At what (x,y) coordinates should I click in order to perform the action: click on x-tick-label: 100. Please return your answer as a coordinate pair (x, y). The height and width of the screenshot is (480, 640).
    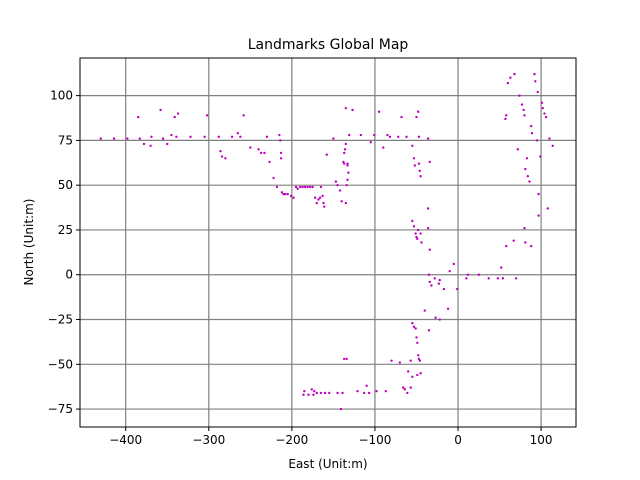
    Looking at the image, I should click on (541, 440).